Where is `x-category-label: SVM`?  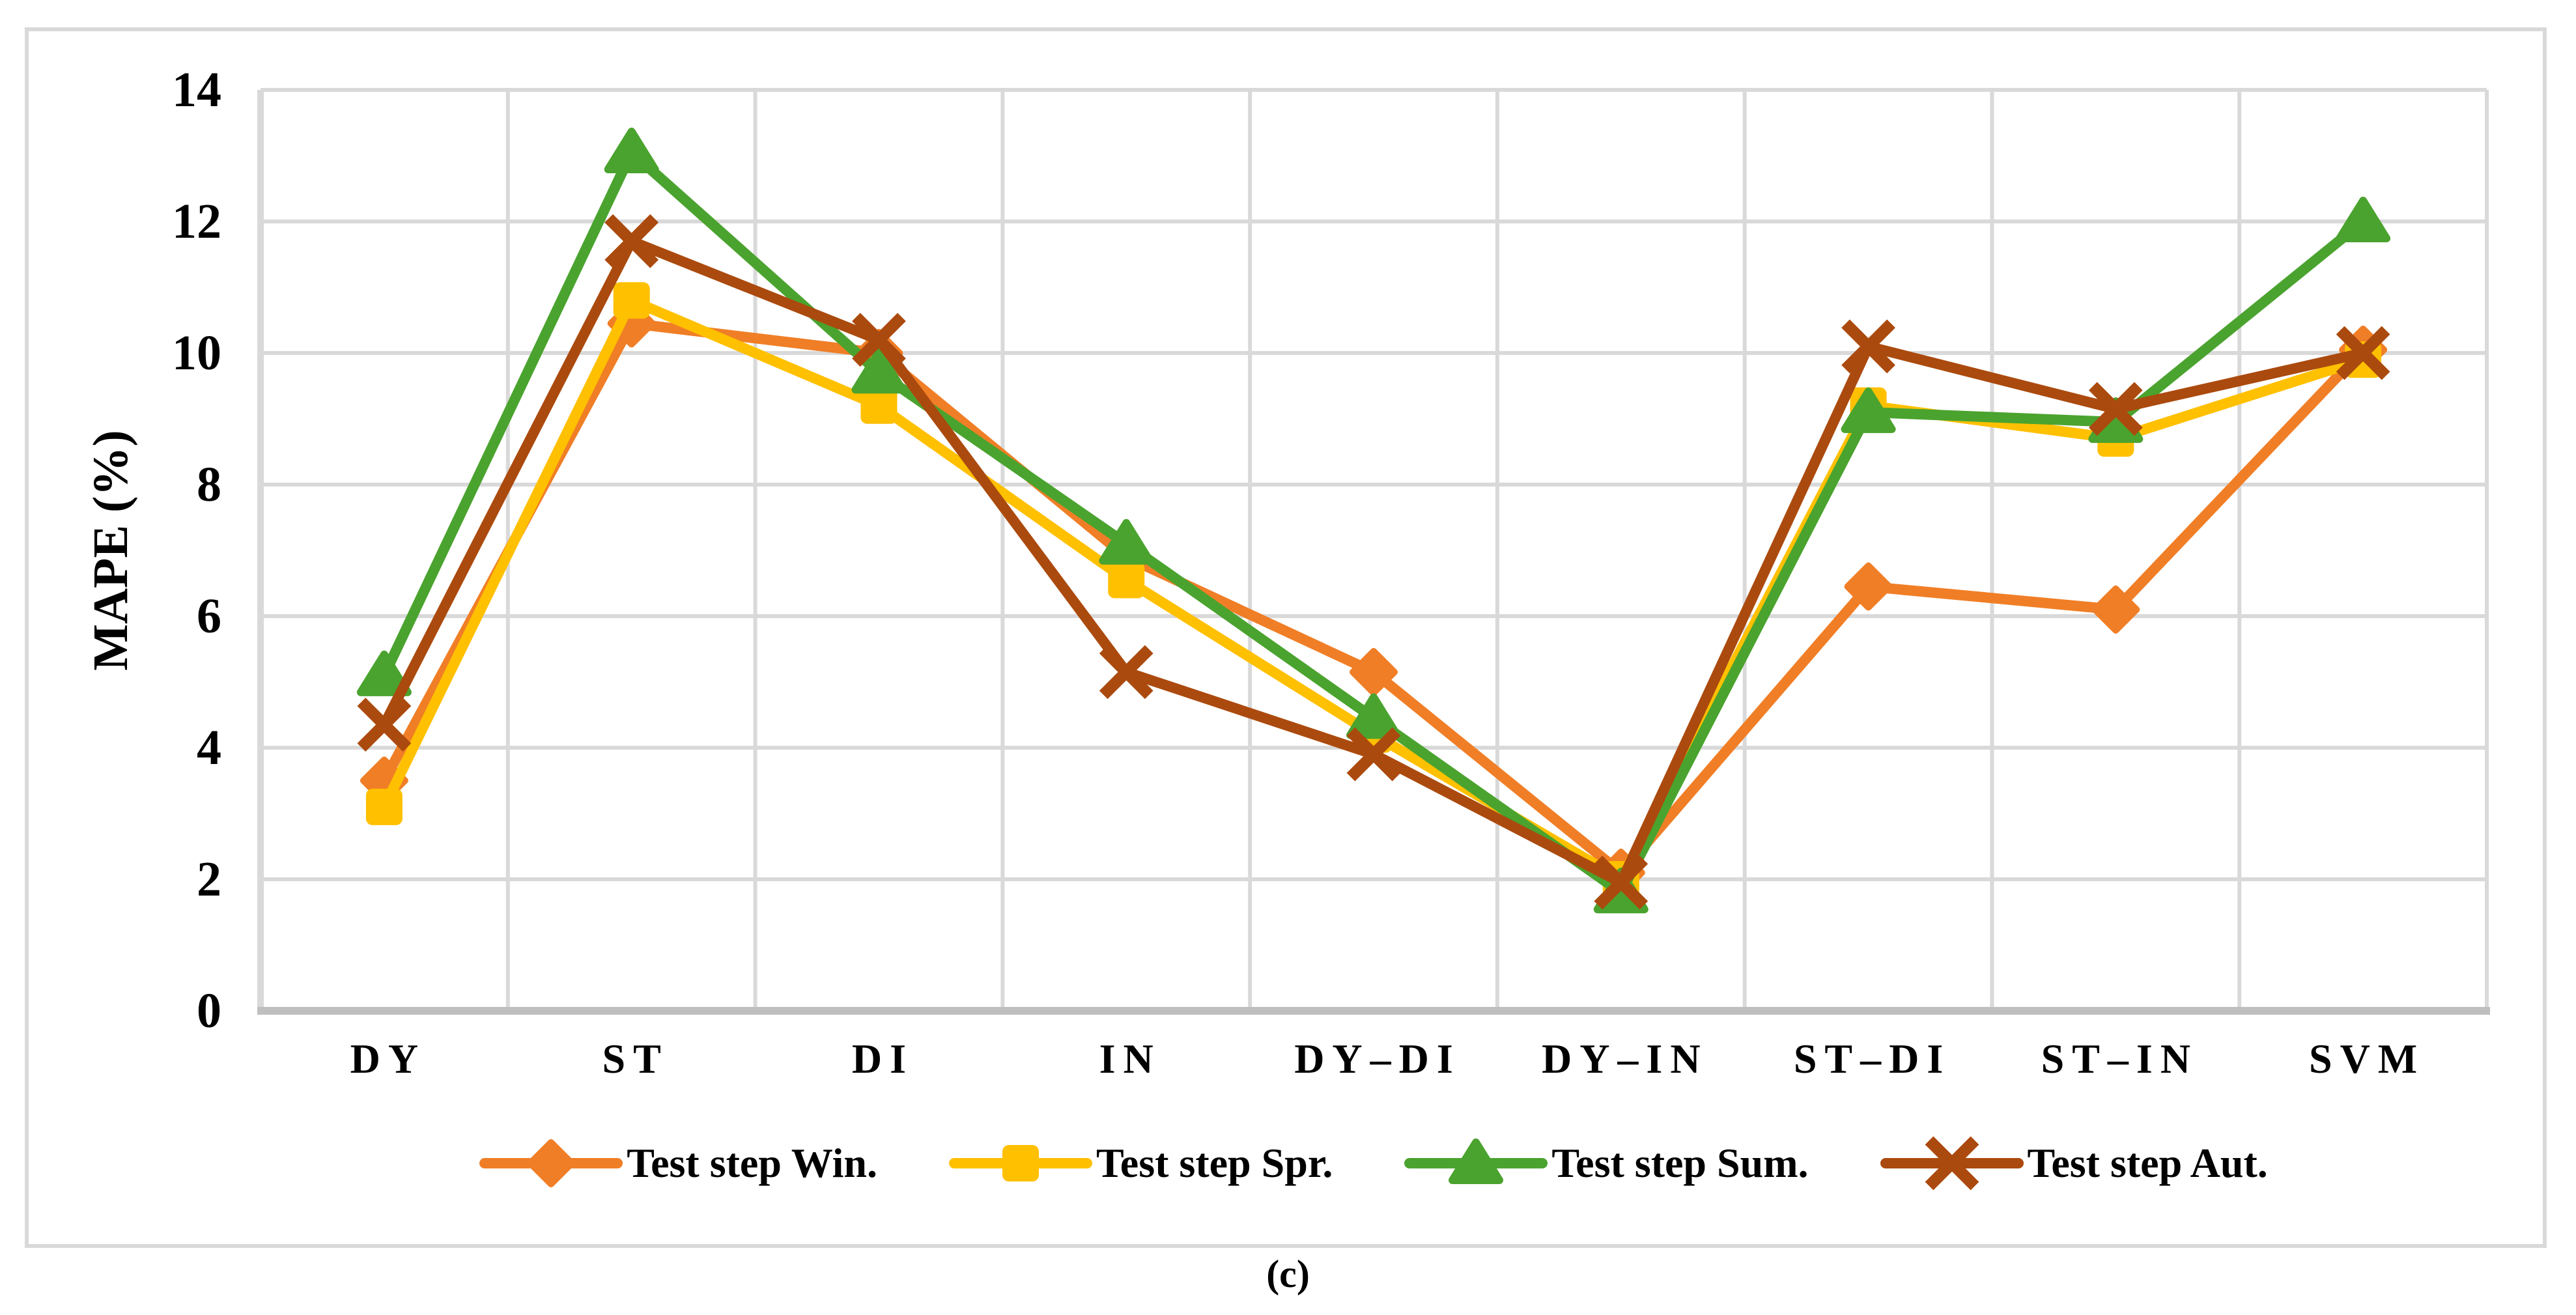
x-category-label: SVM is located at coordinates (2367, 1059).